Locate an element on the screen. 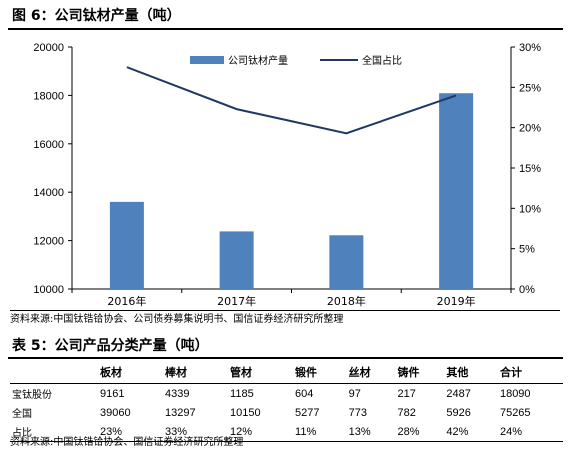 This screenshot has width=571, height=450. table-cell: 13297 is located at coordinates (180, 412).